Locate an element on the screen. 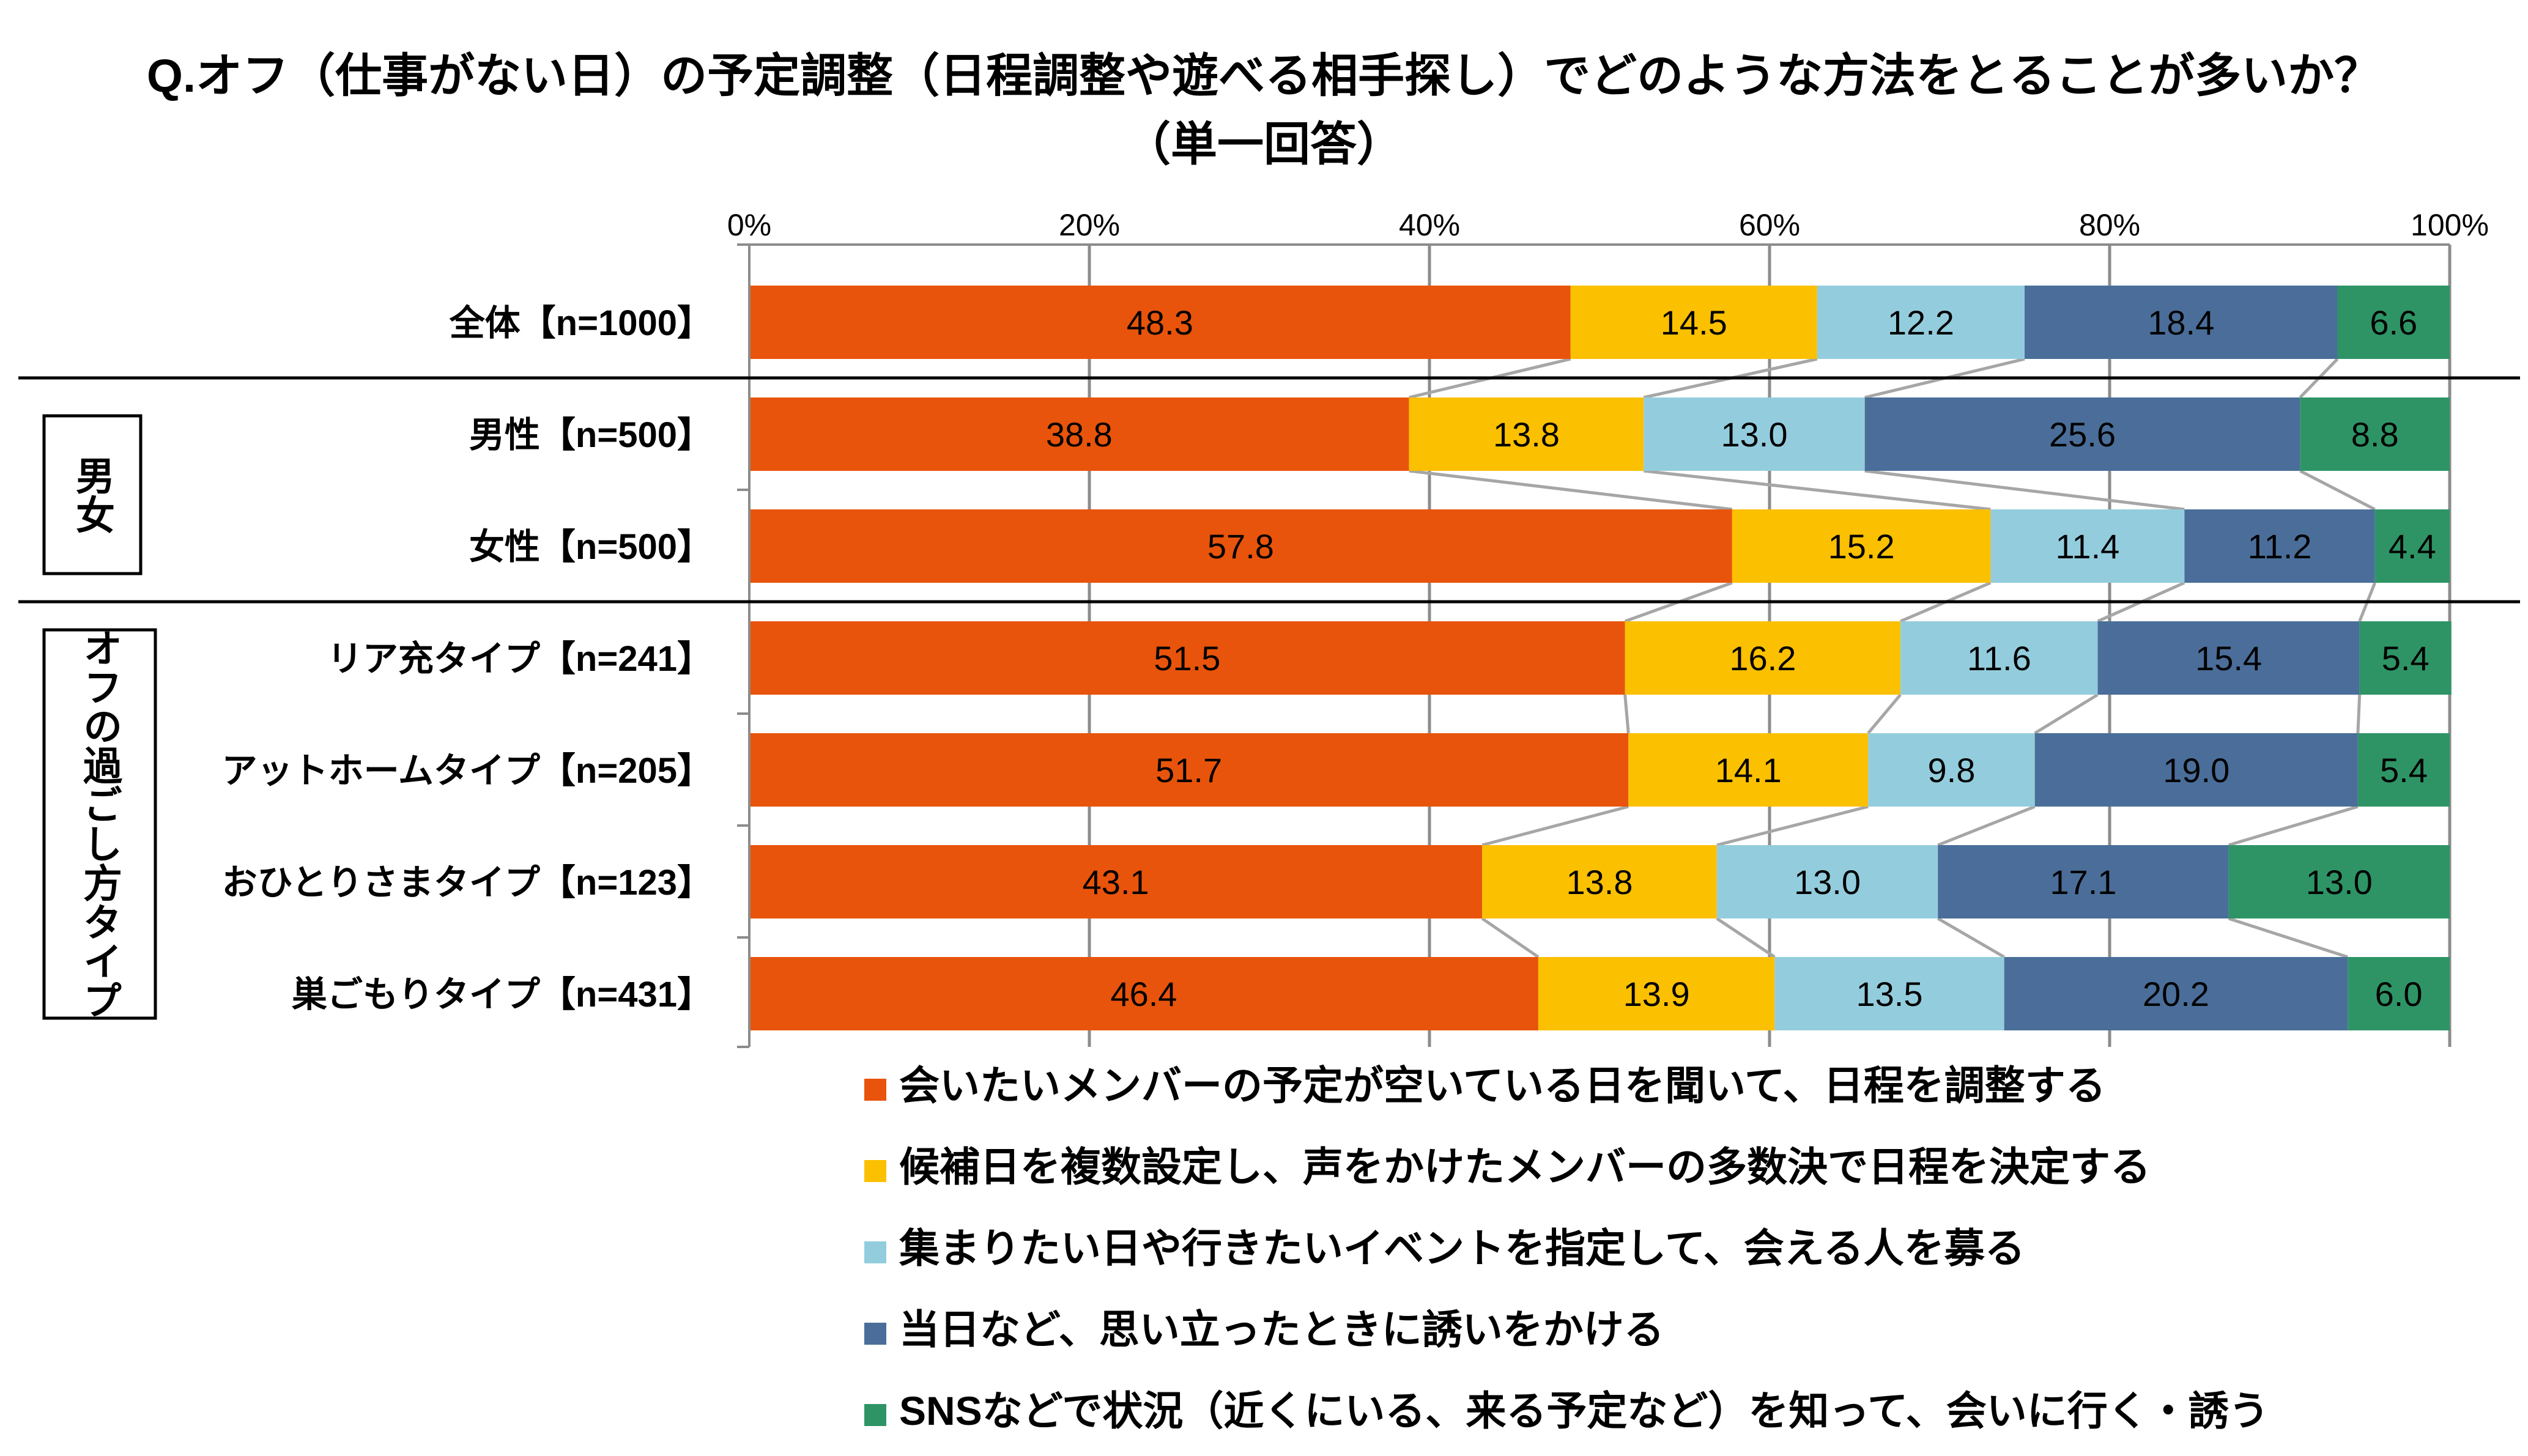 Image resolution: width=2528 pixels, height=1456 pixels. data-label: 17.1 is located at coordinates (2083, 882).